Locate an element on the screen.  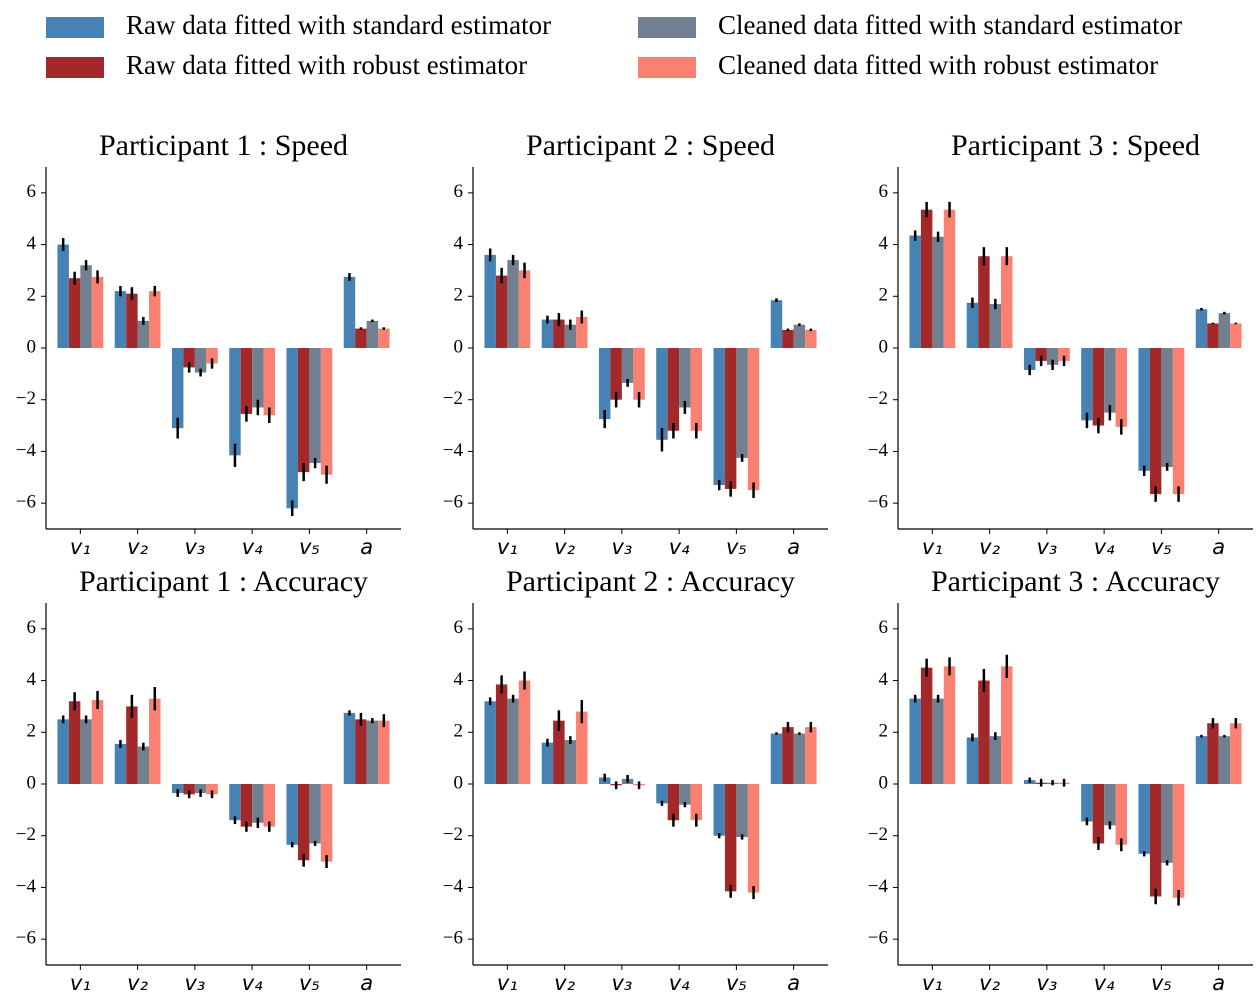
chart-title: Participant 2 : Speed is located at coordinates (650, 145).